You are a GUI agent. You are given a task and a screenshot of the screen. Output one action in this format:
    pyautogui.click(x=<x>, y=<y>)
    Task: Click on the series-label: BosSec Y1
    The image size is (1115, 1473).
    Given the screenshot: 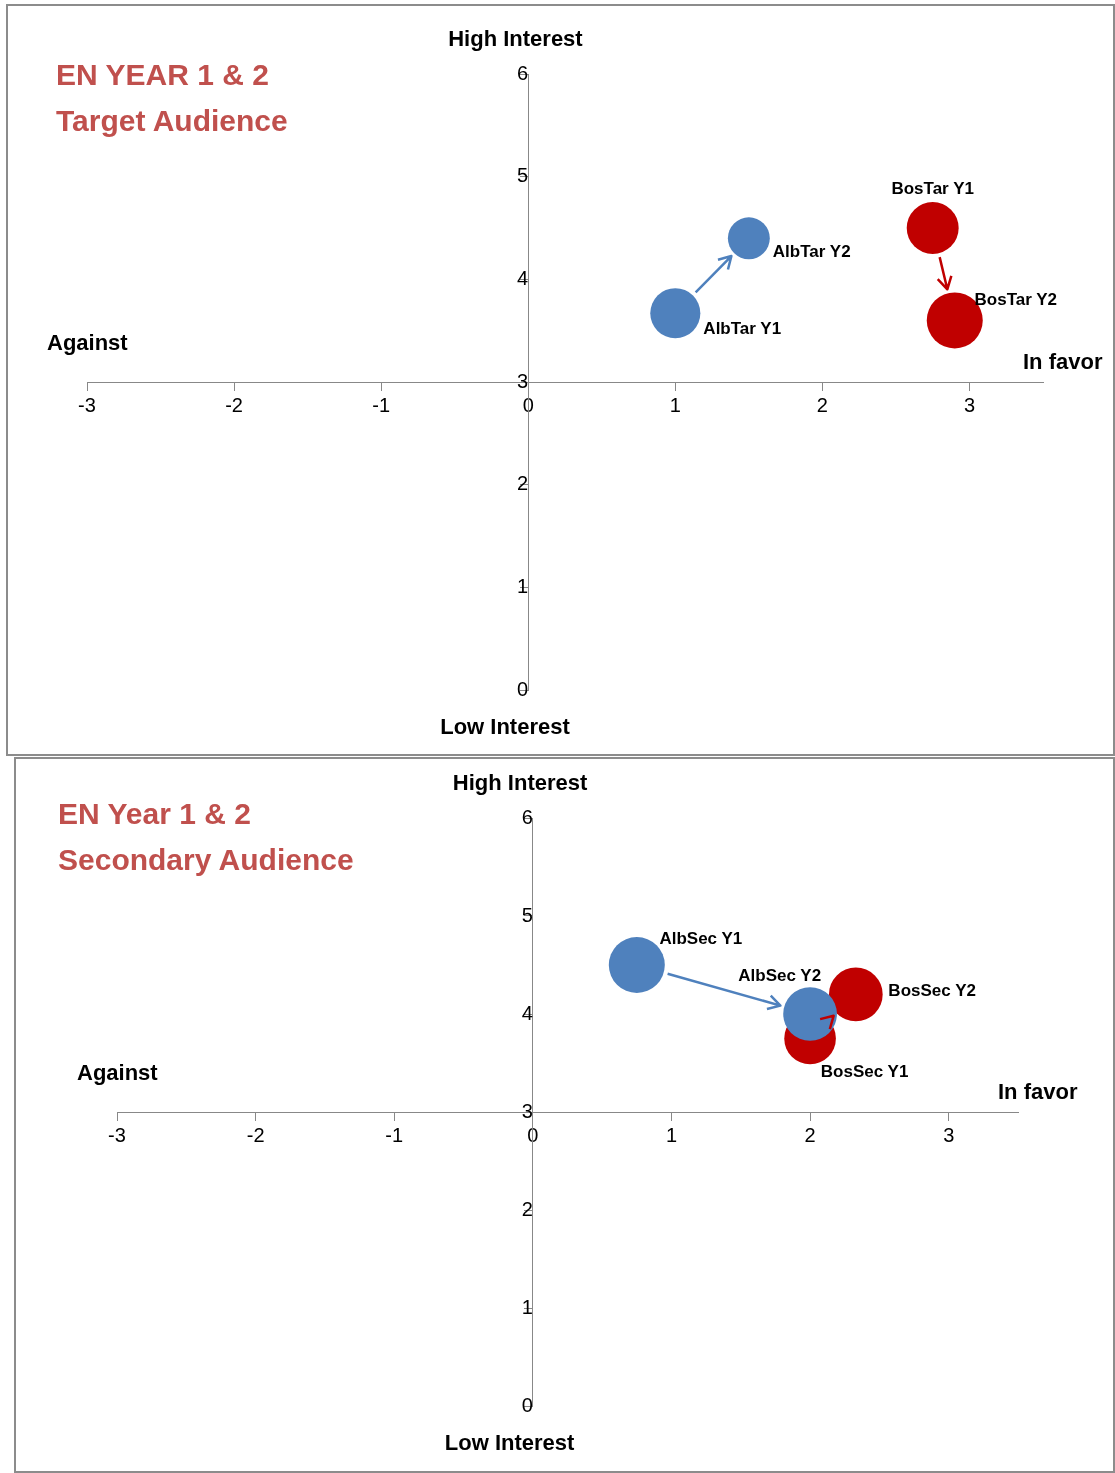 What is the action you would take?
    pyautogui.click(x=864, y=1071)
    